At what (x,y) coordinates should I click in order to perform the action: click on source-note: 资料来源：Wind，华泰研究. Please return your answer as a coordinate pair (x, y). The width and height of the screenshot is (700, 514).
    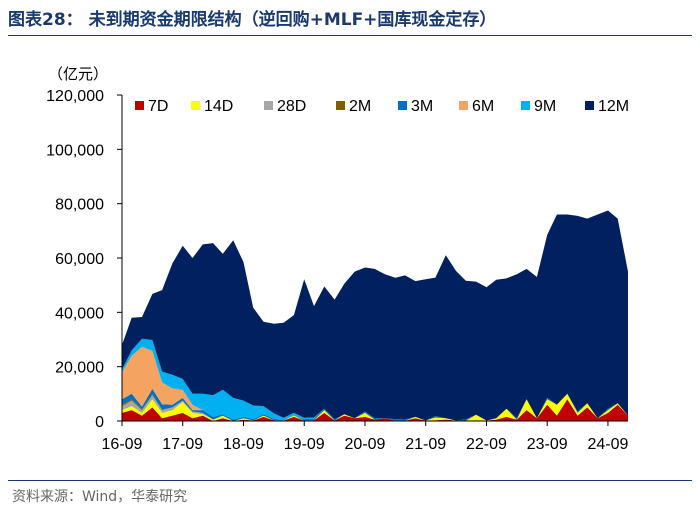
    Looking at the image, I should click on (100, 497).